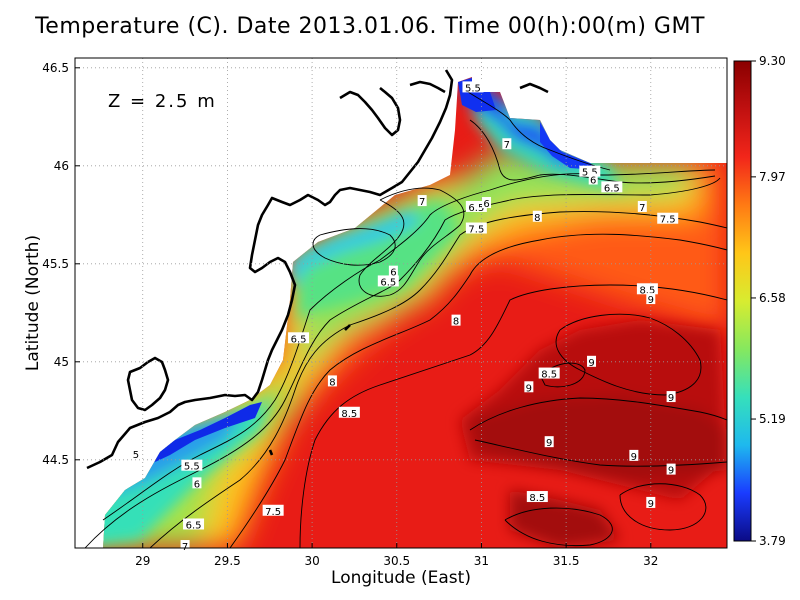 The height and width of the screenshot is (600, 800). I want to click on y-tick-label: 45.5, so click(55, 264).